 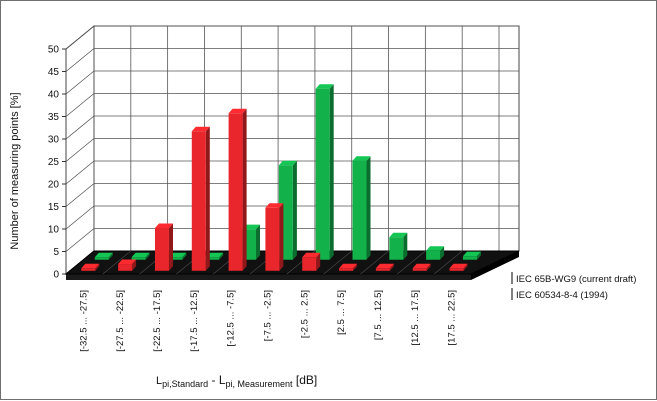 I want to click on x-category-label: [-22.5 ... -17.5], so click(x=157, y=321).